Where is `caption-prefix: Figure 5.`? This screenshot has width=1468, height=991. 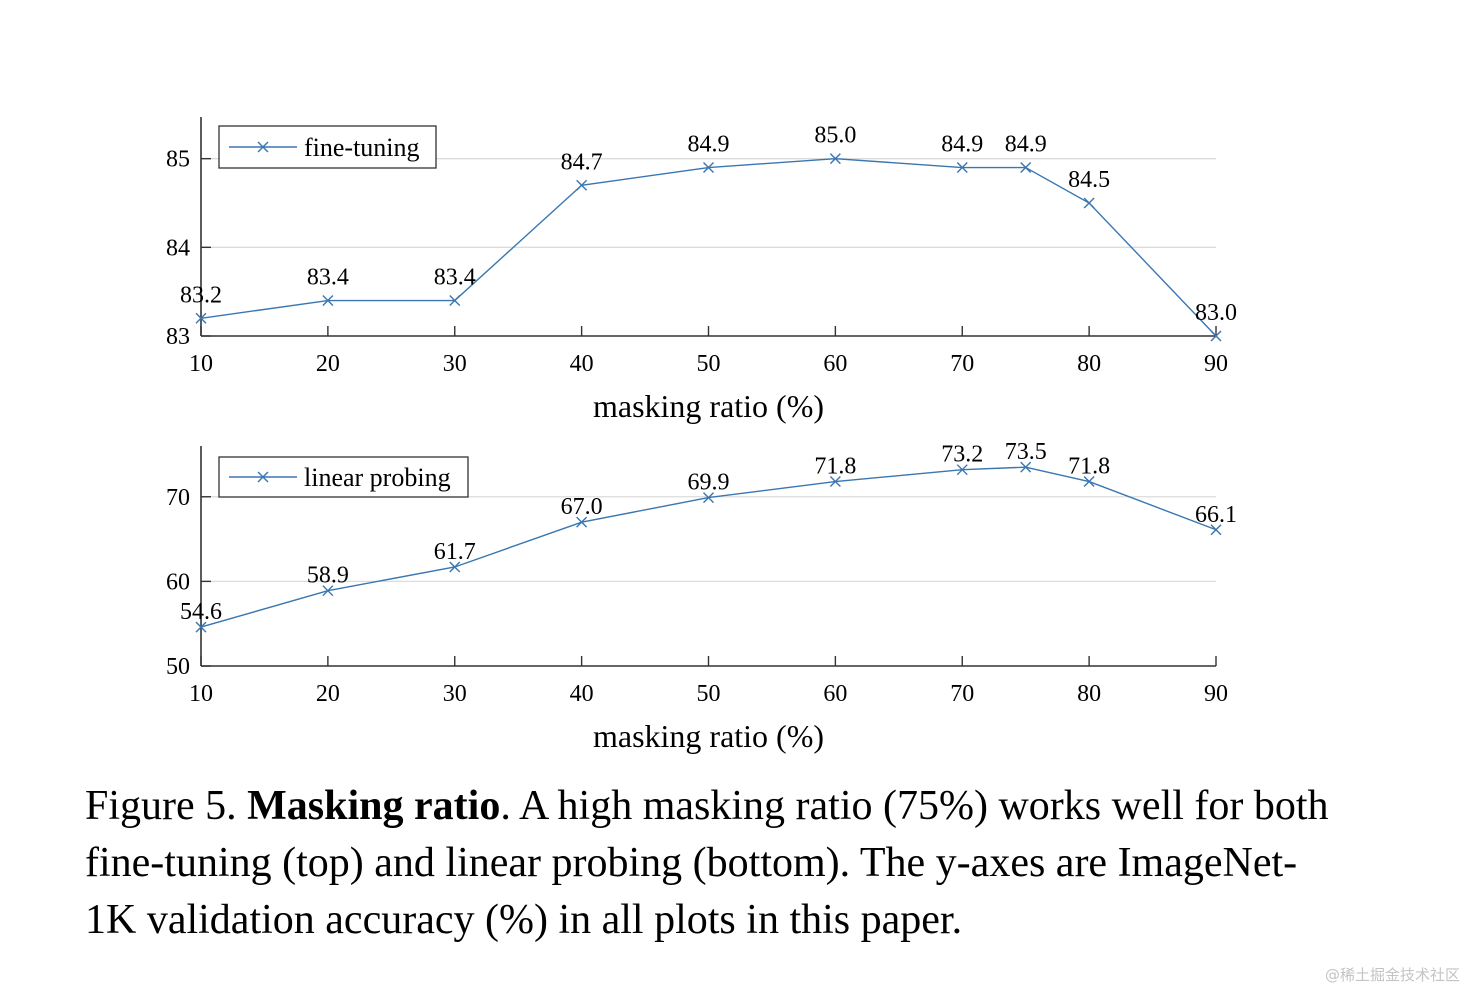
caption-prefix: Figure 5. is located at coordinates (166, 806).